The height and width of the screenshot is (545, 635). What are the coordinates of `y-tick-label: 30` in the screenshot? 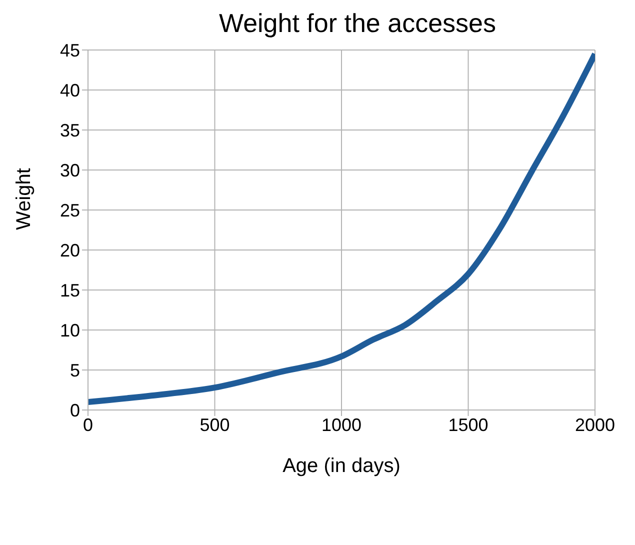 It's located at (70, 170).